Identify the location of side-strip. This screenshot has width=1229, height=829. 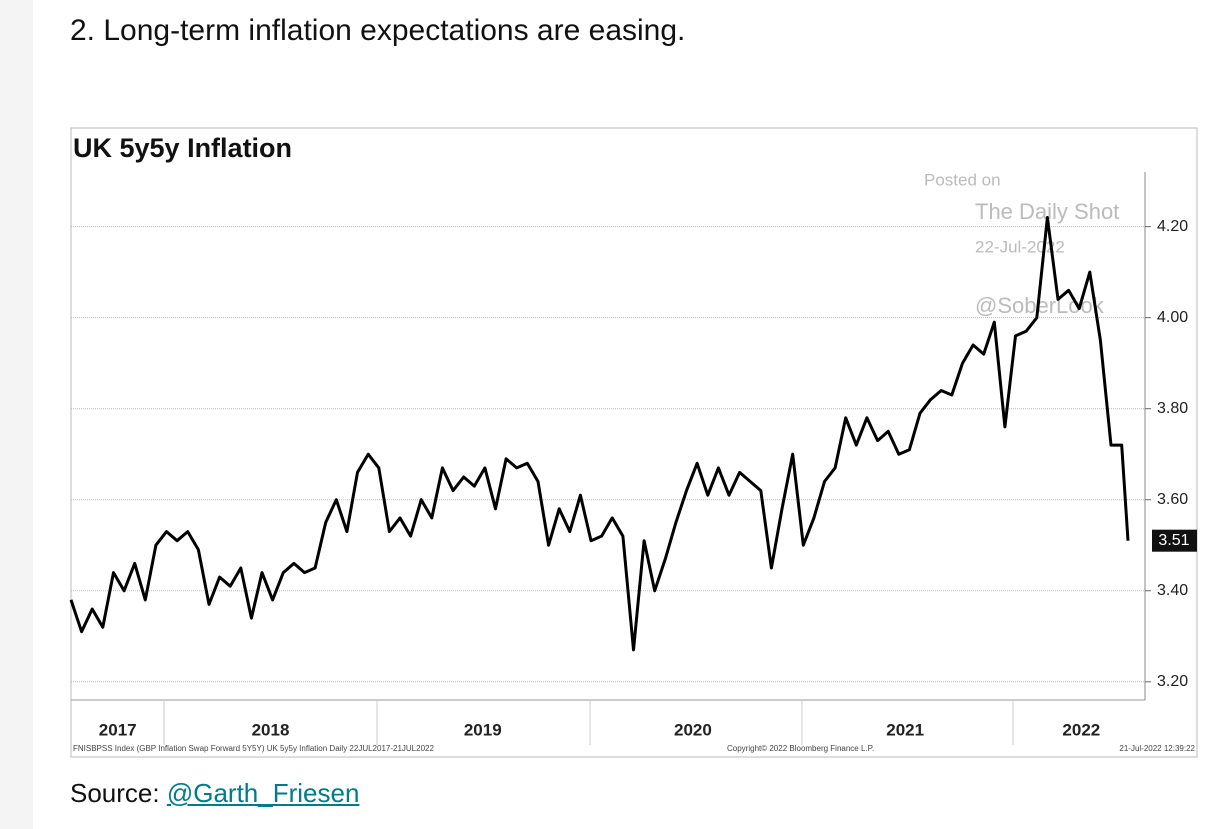
(16, 414).